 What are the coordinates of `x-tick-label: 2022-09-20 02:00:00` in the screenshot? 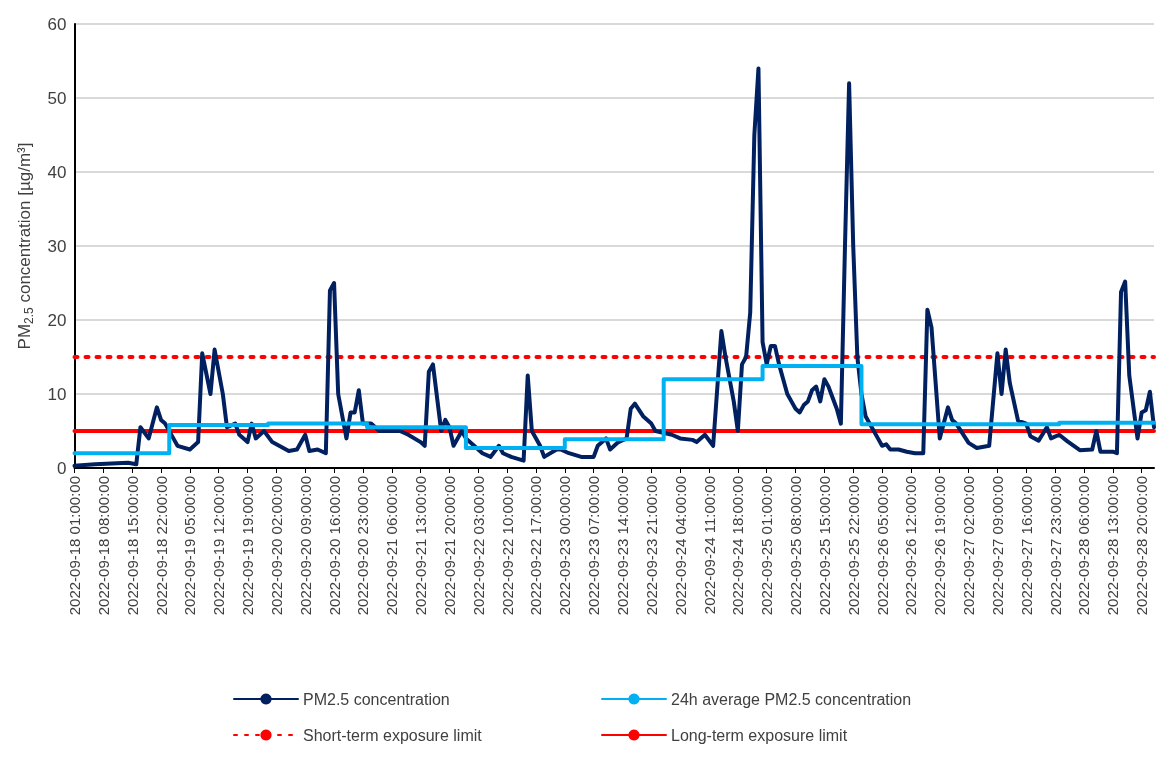 It's located at (276, 546).